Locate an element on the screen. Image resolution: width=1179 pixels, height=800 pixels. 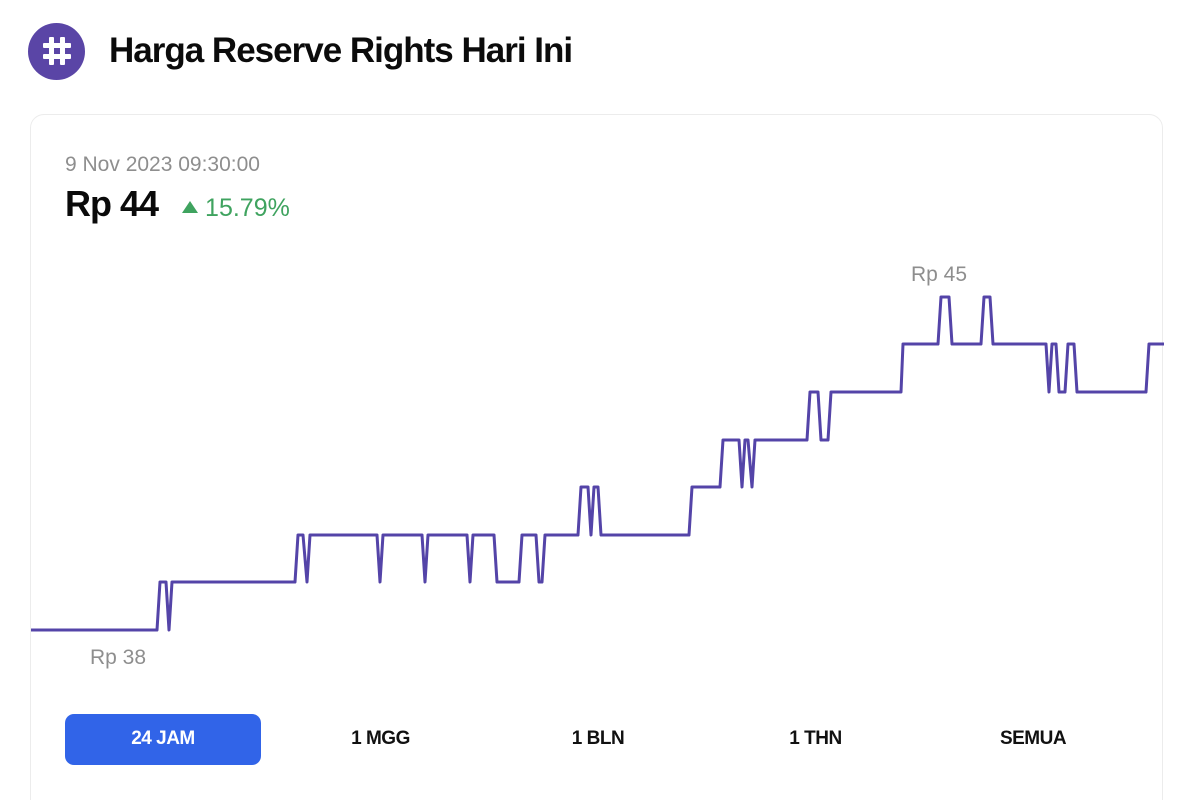
range-tab-1-bln: 1 BLN is located at coordinates (598, 739).